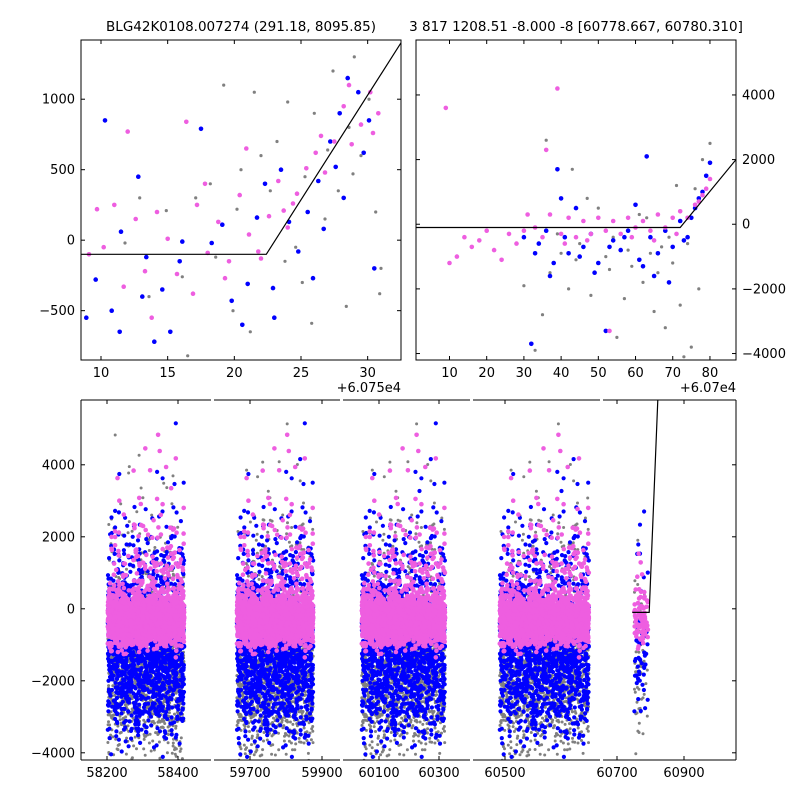  What do you see at coordinates (301, 373) in the screenshot?
I see `x-tick-label: 25` at bounding box center [301, 373].